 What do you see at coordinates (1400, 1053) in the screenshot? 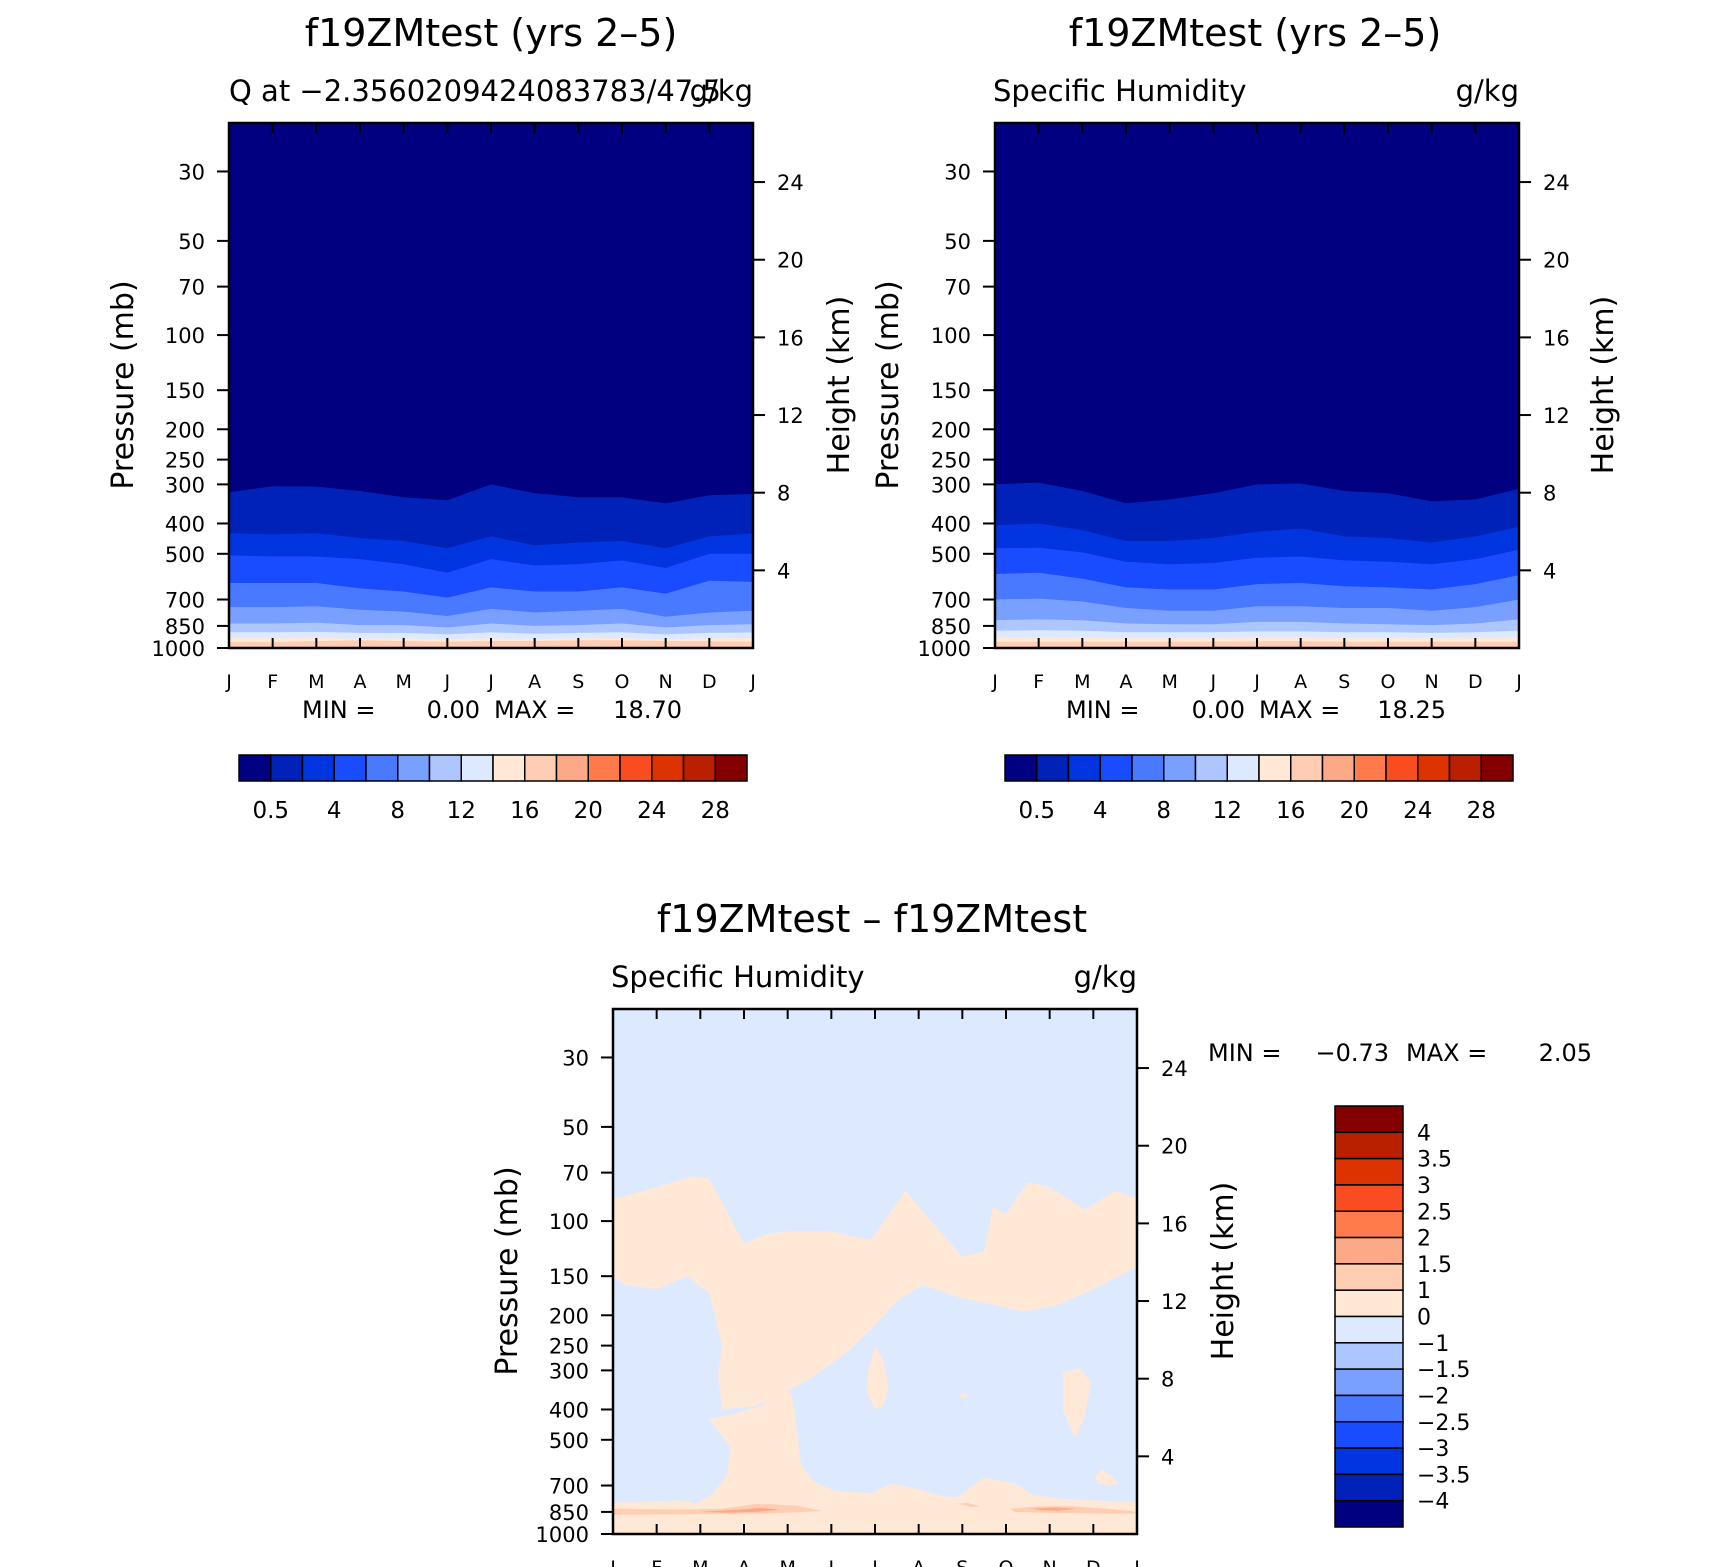
I see `stats-line: MIN = −0.73 MAX = 2.05` at bounding box center [1400, 1053].